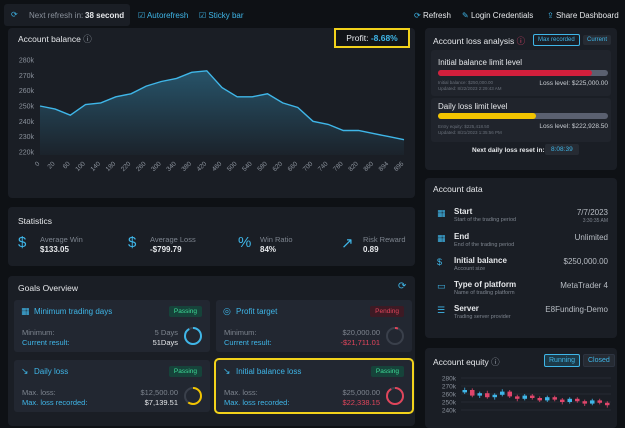  I want to click on autorefresh-toggle: ☑ Autorefresh, so click(163, 15).